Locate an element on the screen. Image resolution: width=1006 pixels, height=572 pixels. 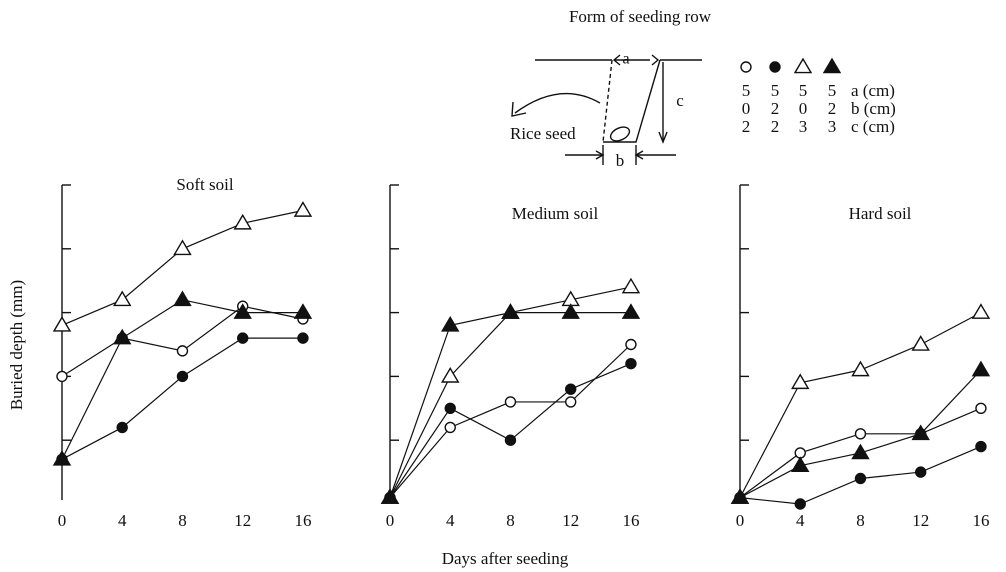
seed-label: Rice seed is located at coordinates (543, 133).